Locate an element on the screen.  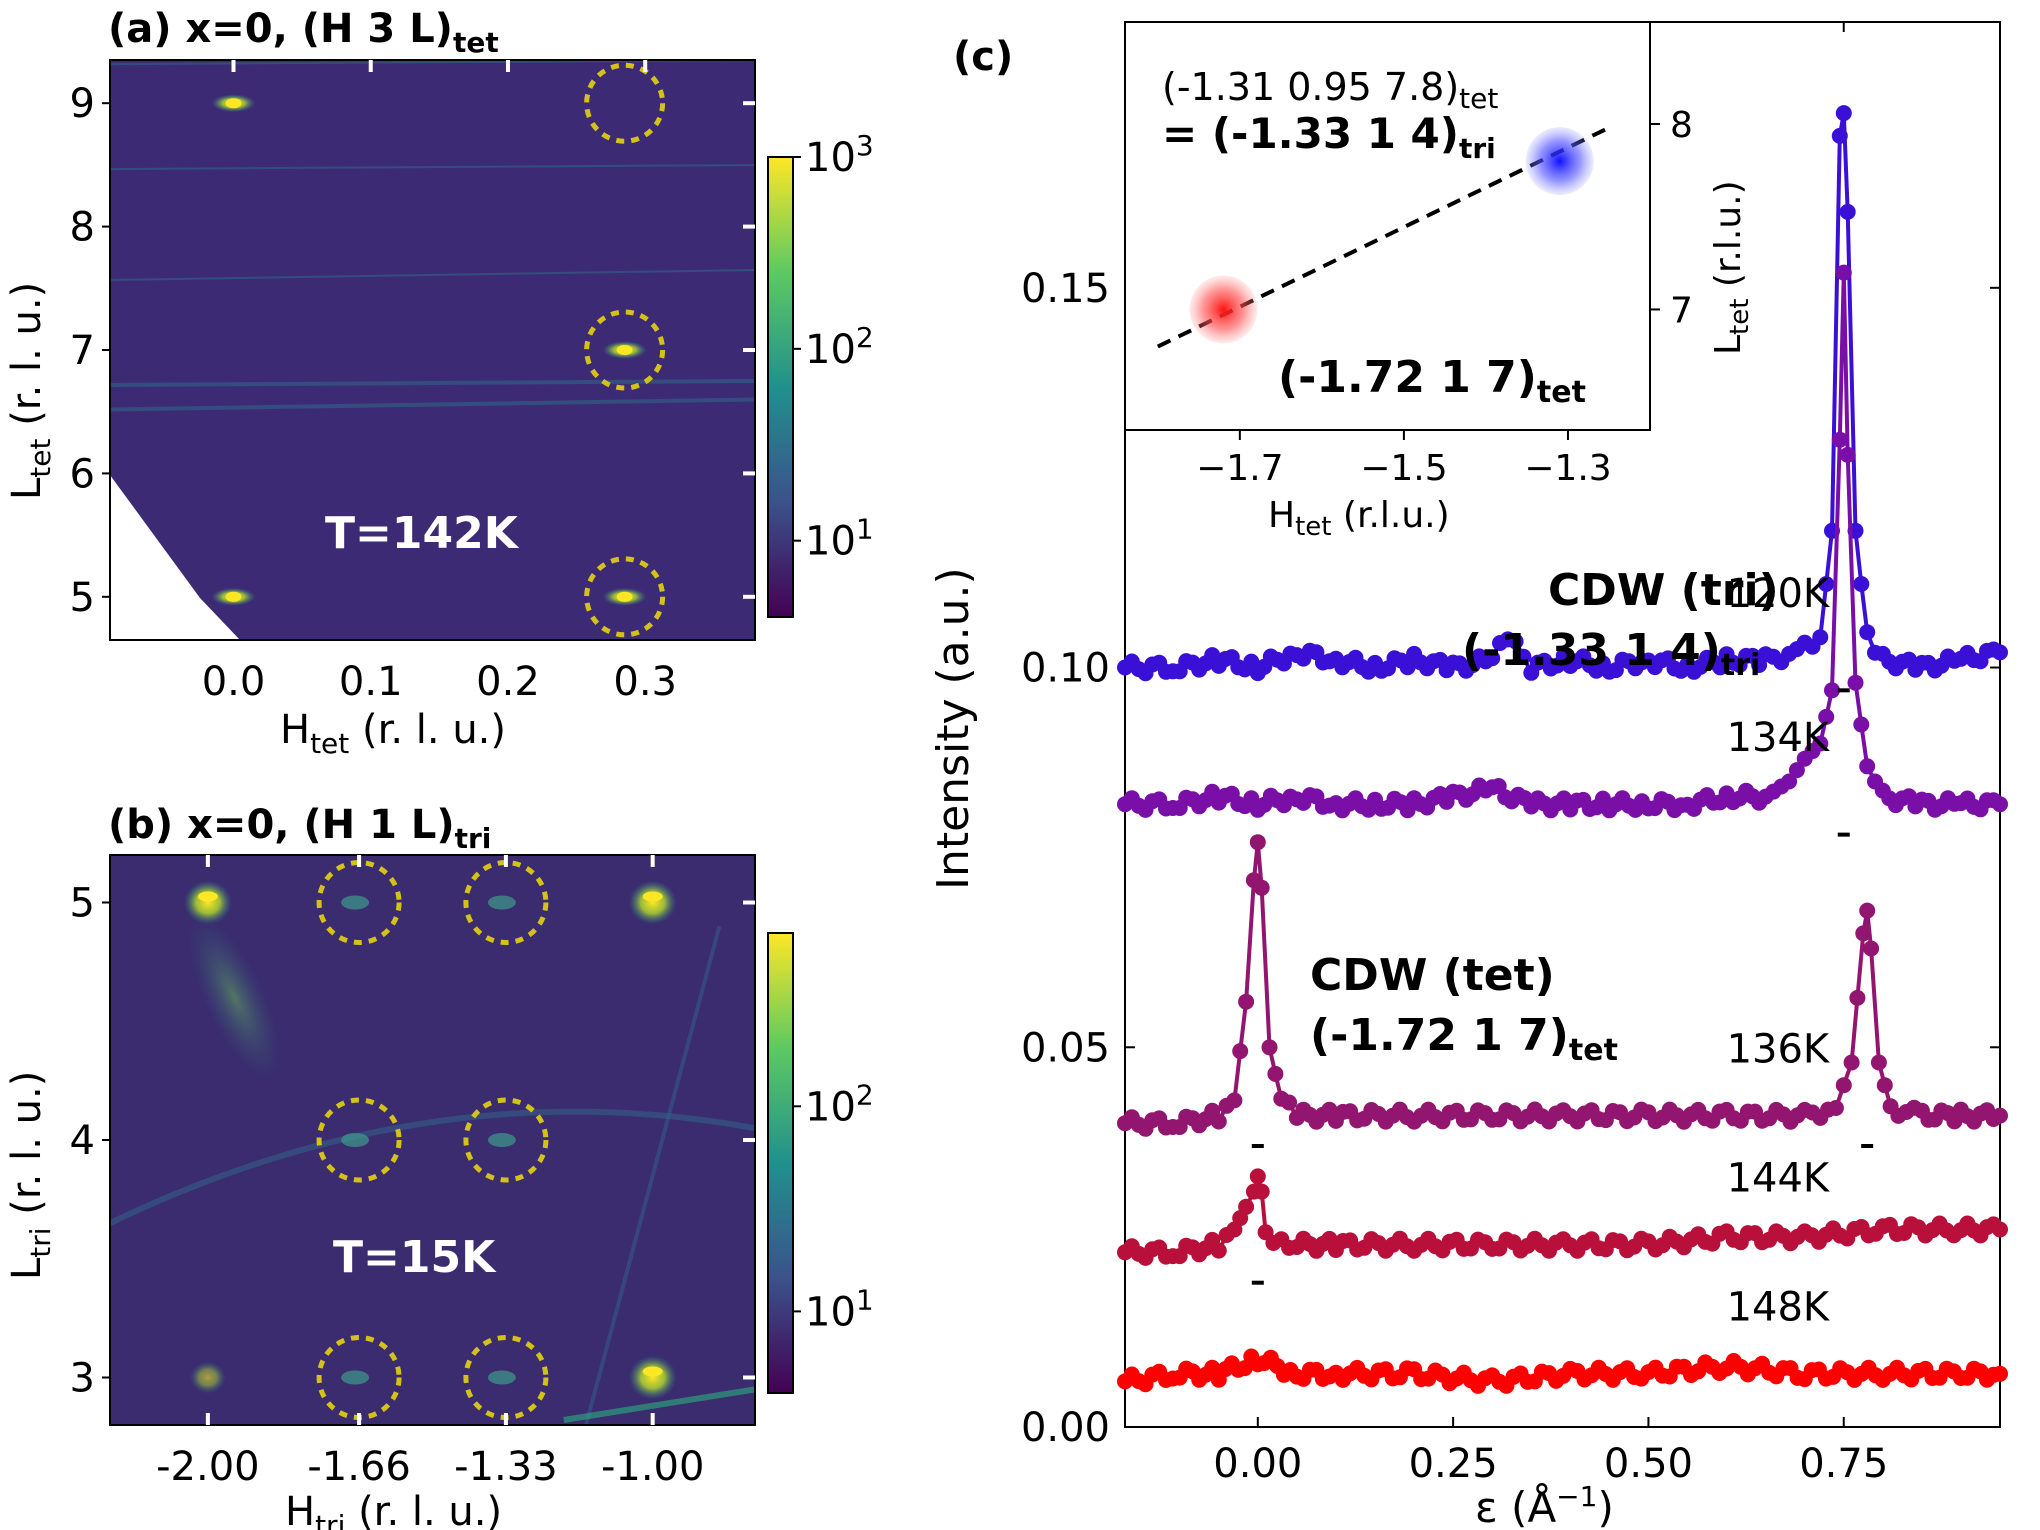
x-tick-label: -2.00 is located at coordinates (208, 1467).